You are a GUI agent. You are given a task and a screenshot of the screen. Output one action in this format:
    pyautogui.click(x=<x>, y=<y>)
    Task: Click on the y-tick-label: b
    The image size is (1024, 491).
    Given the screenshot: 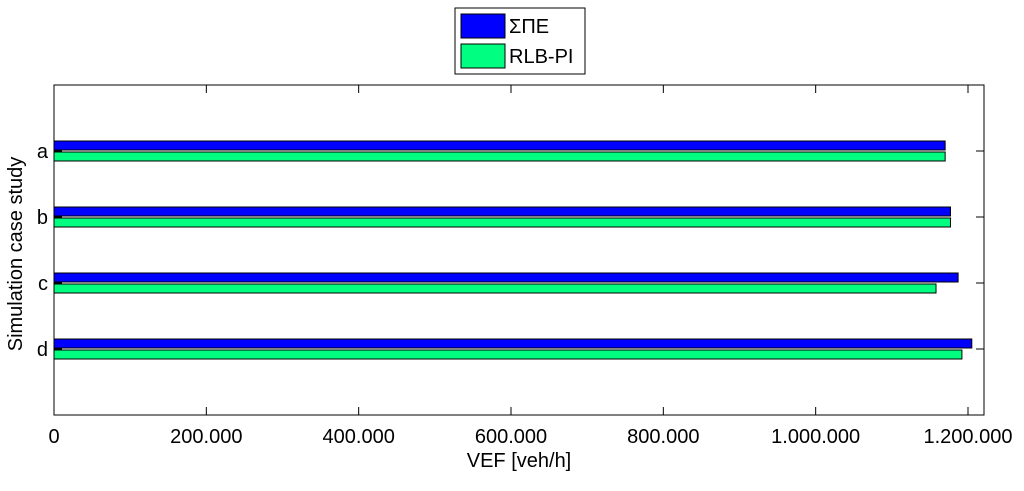 What is the action you would take?
    pyautogui.click(x=42, y=218)
    